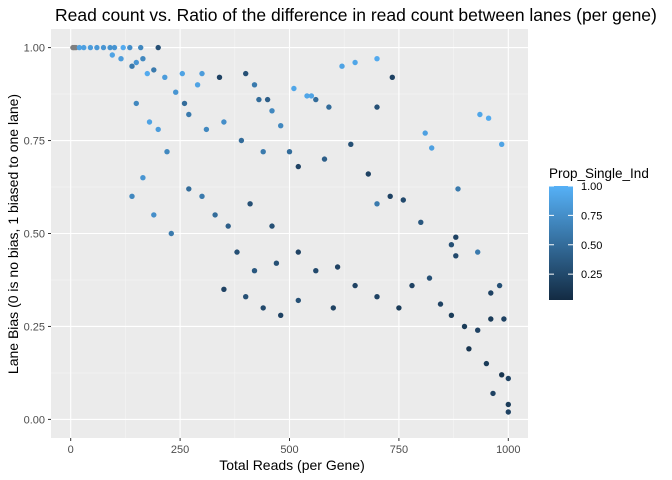 The width and height of the screenshot is (672, 480). I want to click on x-tick-label: 1000, so click(508, 450).